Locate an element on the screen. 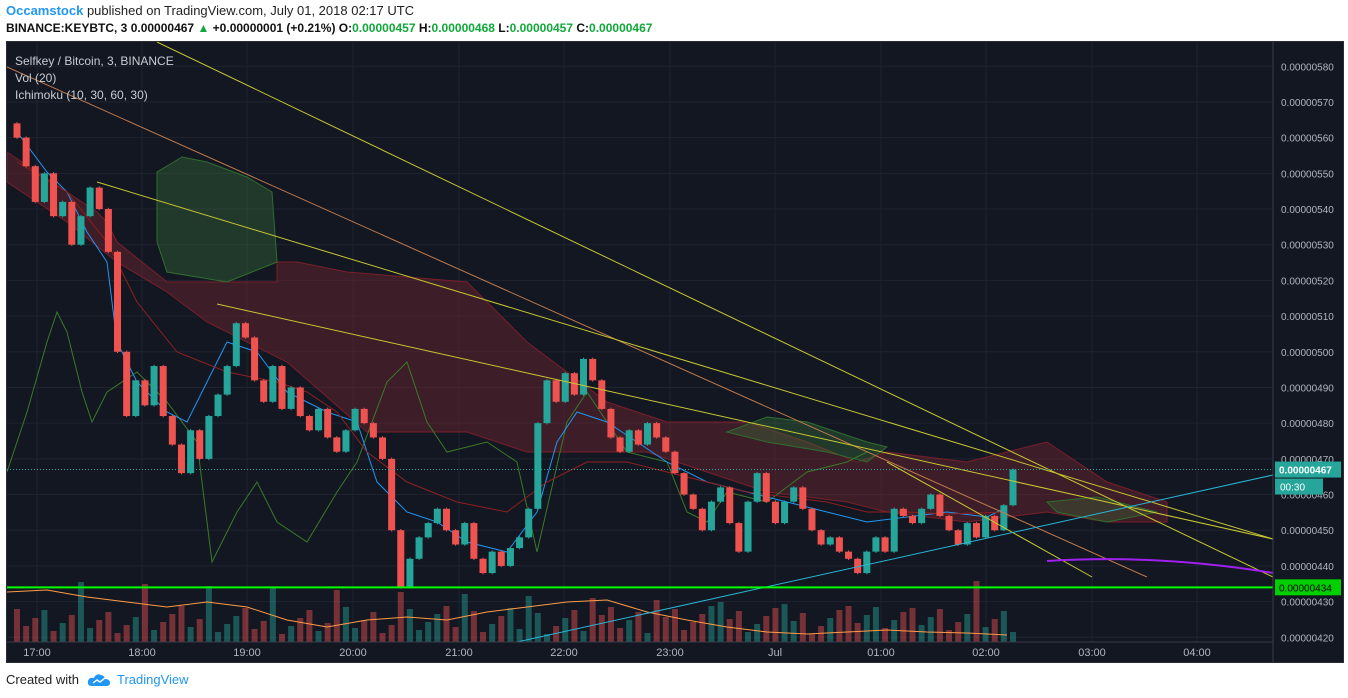  y-tick-label: 0.00000550 is located at coordinates (1307, 174).